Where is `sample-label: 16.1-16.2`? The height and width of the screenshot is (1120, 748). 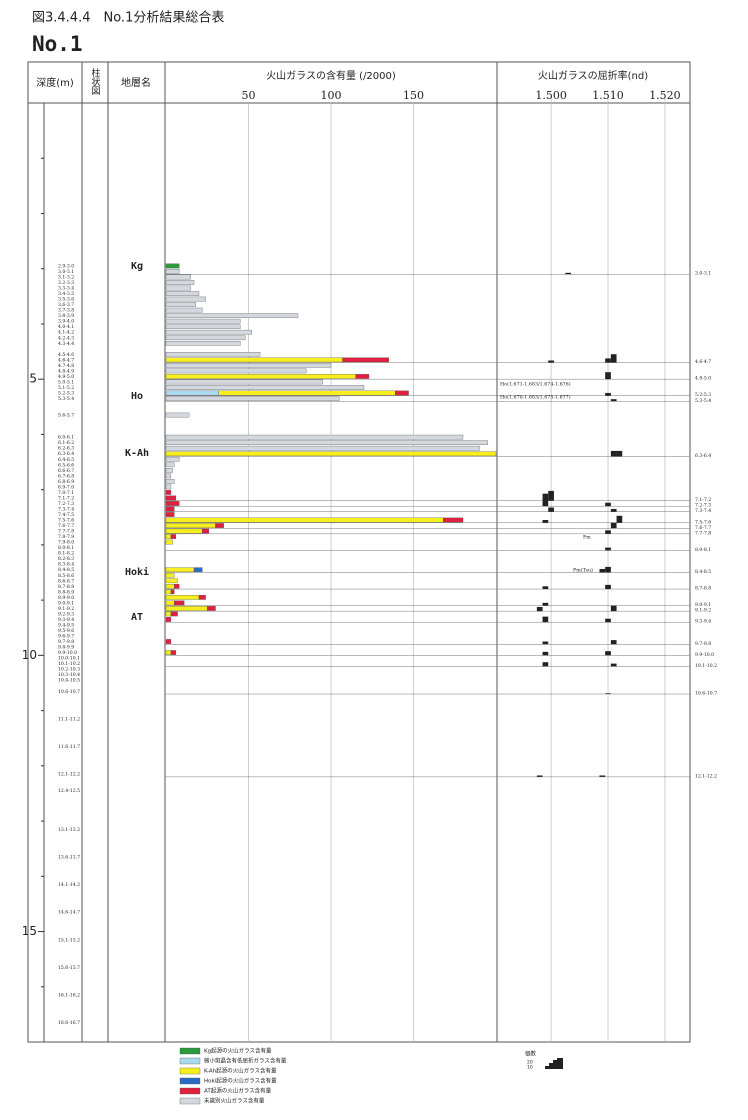 sample-label: 16.1-16.2 is located at coordinates (69, 996).